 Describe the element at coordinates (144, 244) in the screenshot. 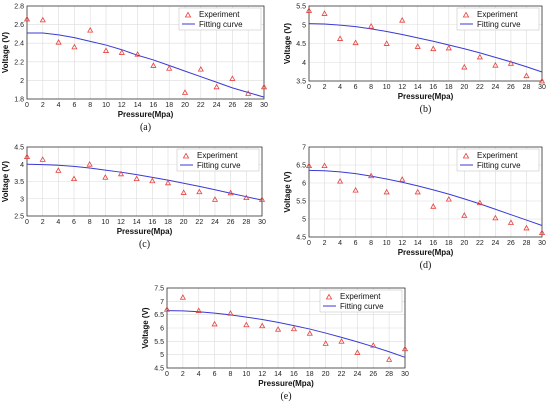

I see `panel-caption: (c)` at that location.